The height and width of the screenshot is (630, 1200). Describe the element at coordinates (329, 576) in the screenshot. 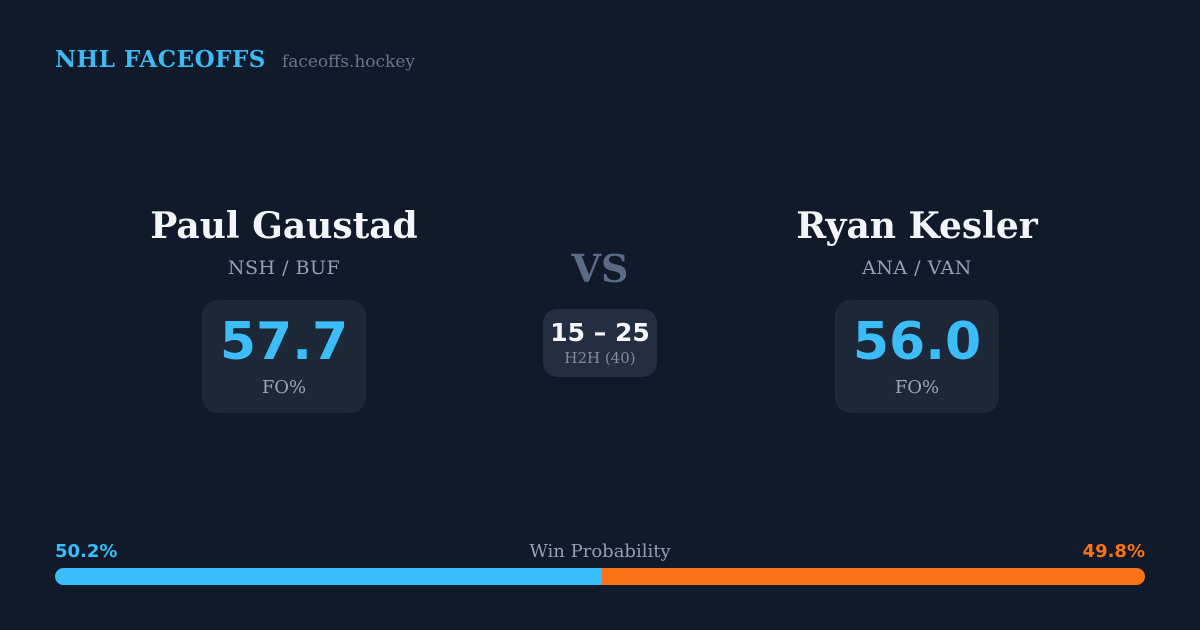

I see `win-probability-left-fill` at that location.